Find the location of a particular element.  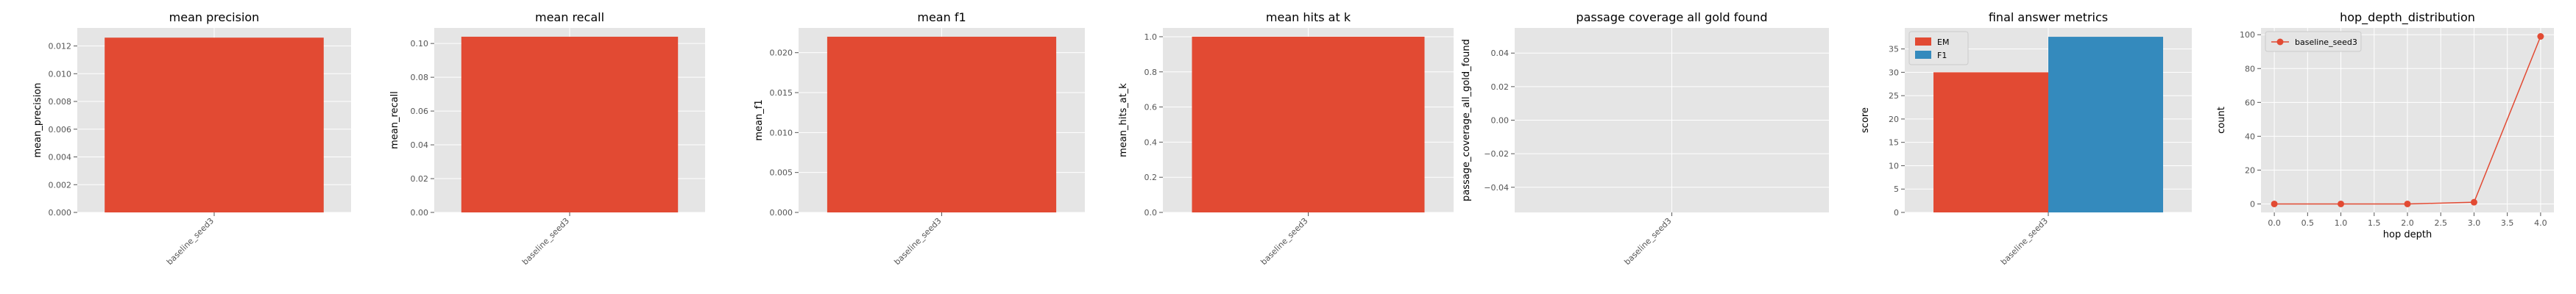

y-tick-label: 0.002 is located at coordinates (60, 185).